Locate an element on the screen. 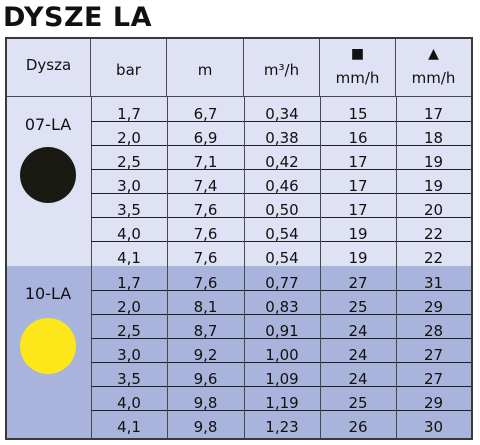 This screenshot has width=480, height=445. square-rate-cell: 27 is located at coordinates (358, 283).